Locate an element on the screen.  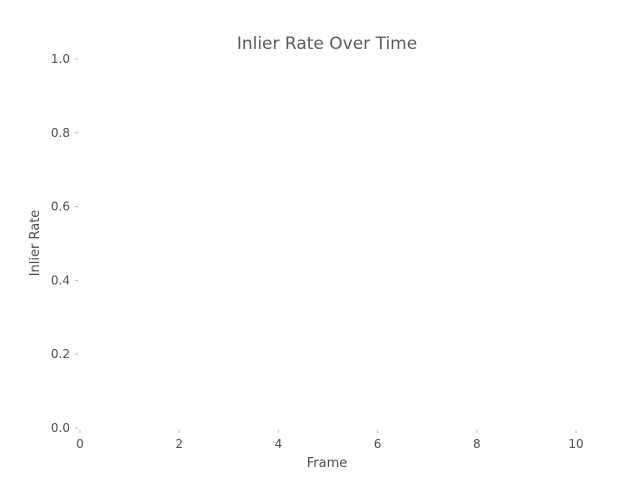
y-tick-label: 0.0 is located at coordinates (60, 428).